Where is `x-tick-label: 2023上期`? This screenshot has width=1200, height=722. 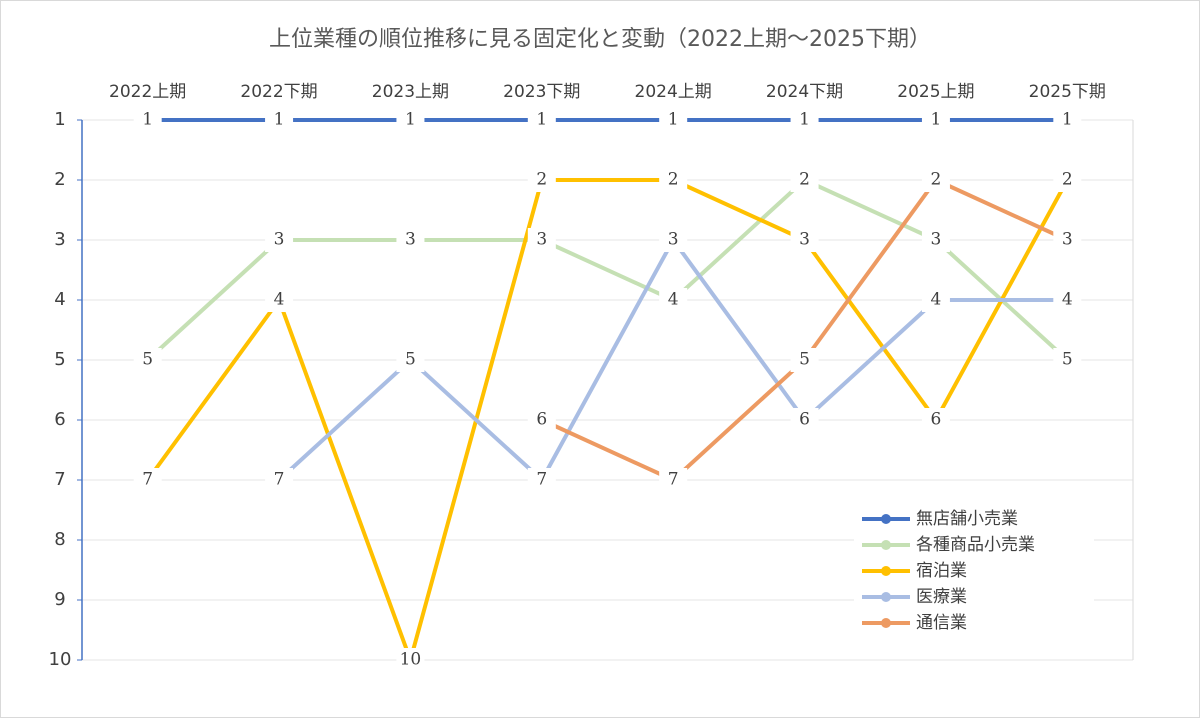 x-tick-label: 2023上期 is located at coordinates (410, 92).